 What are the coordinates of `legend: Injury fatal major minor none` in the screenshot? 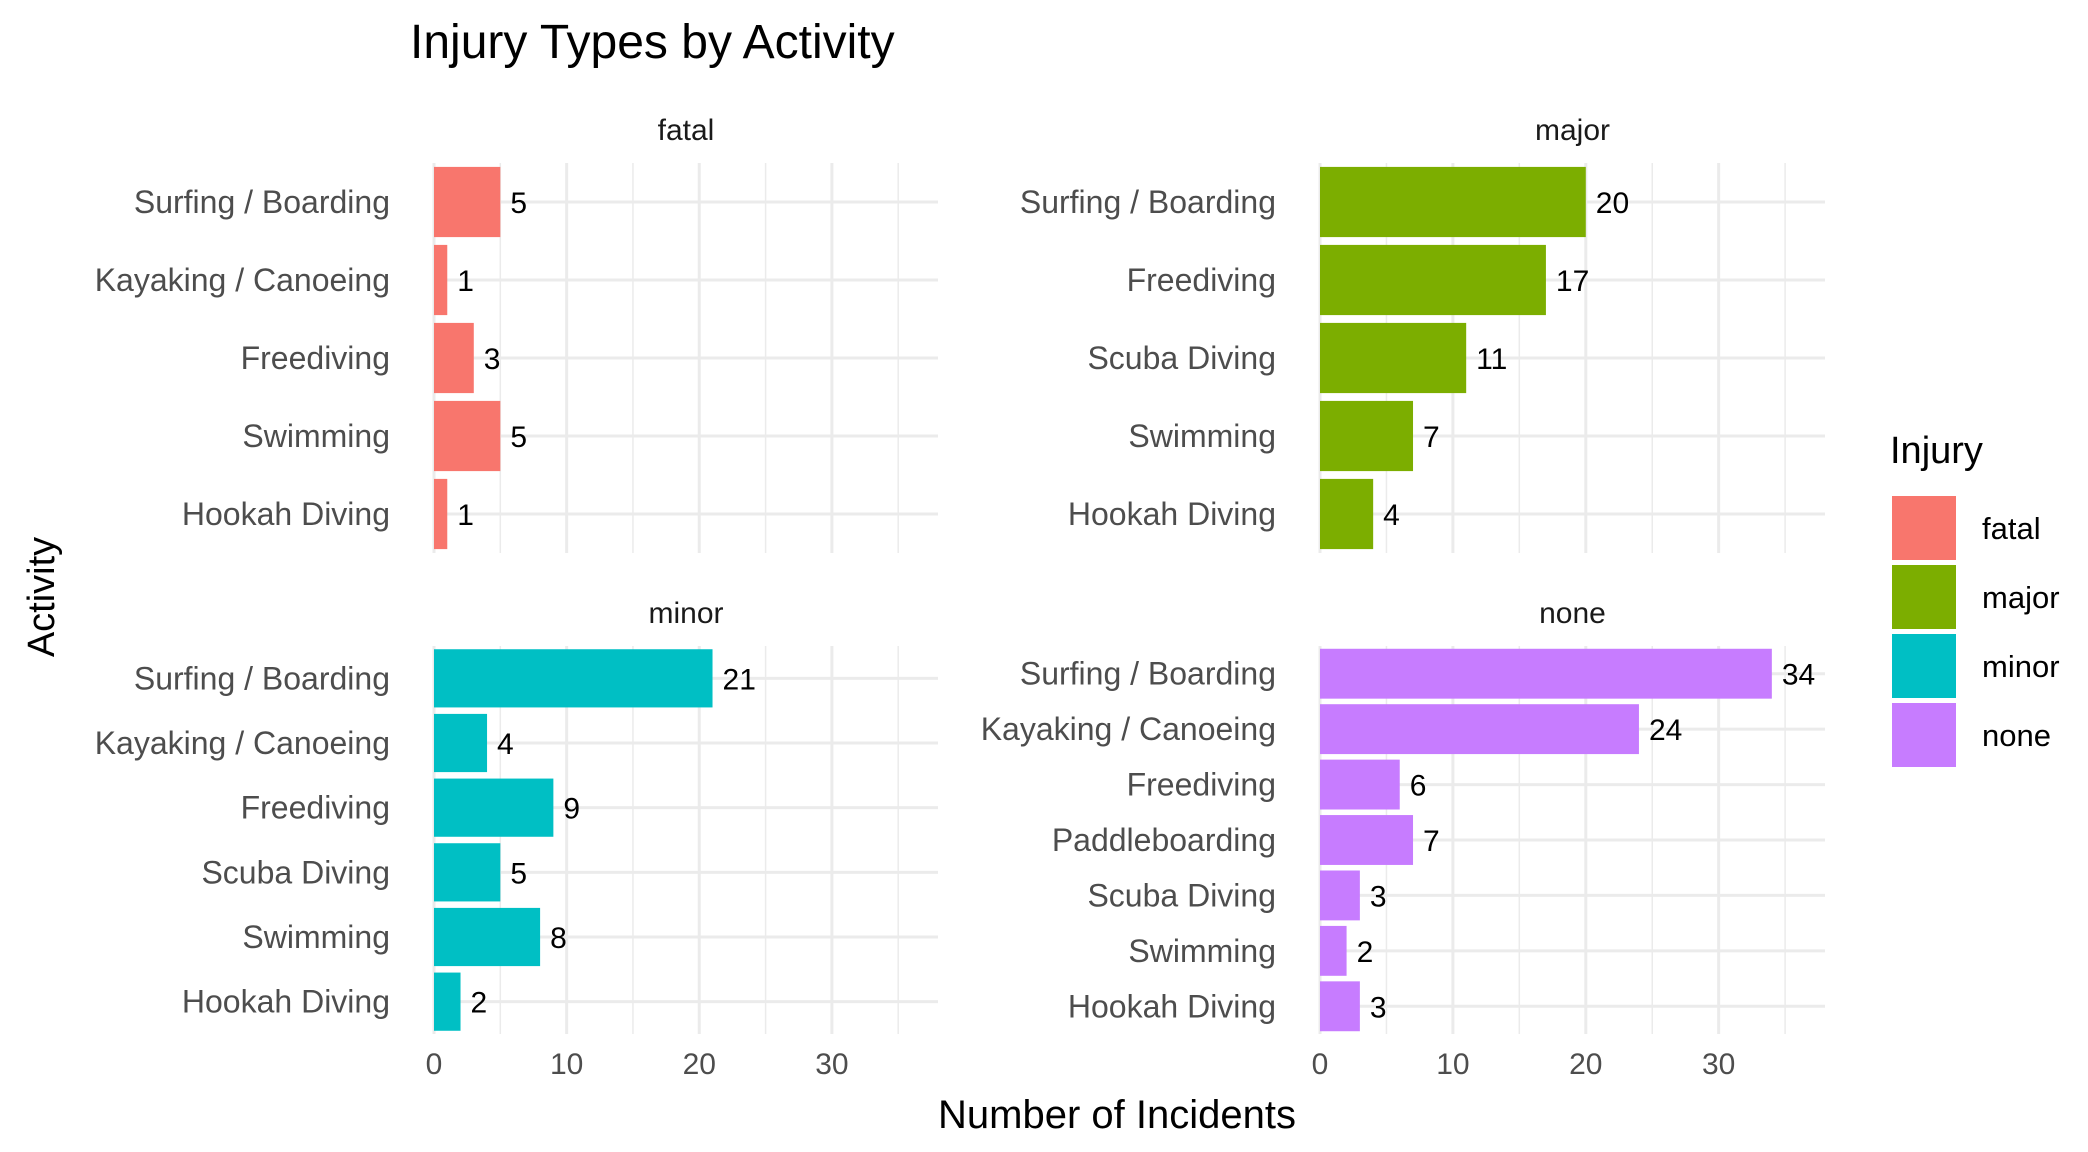 It's located at (1975, 598).